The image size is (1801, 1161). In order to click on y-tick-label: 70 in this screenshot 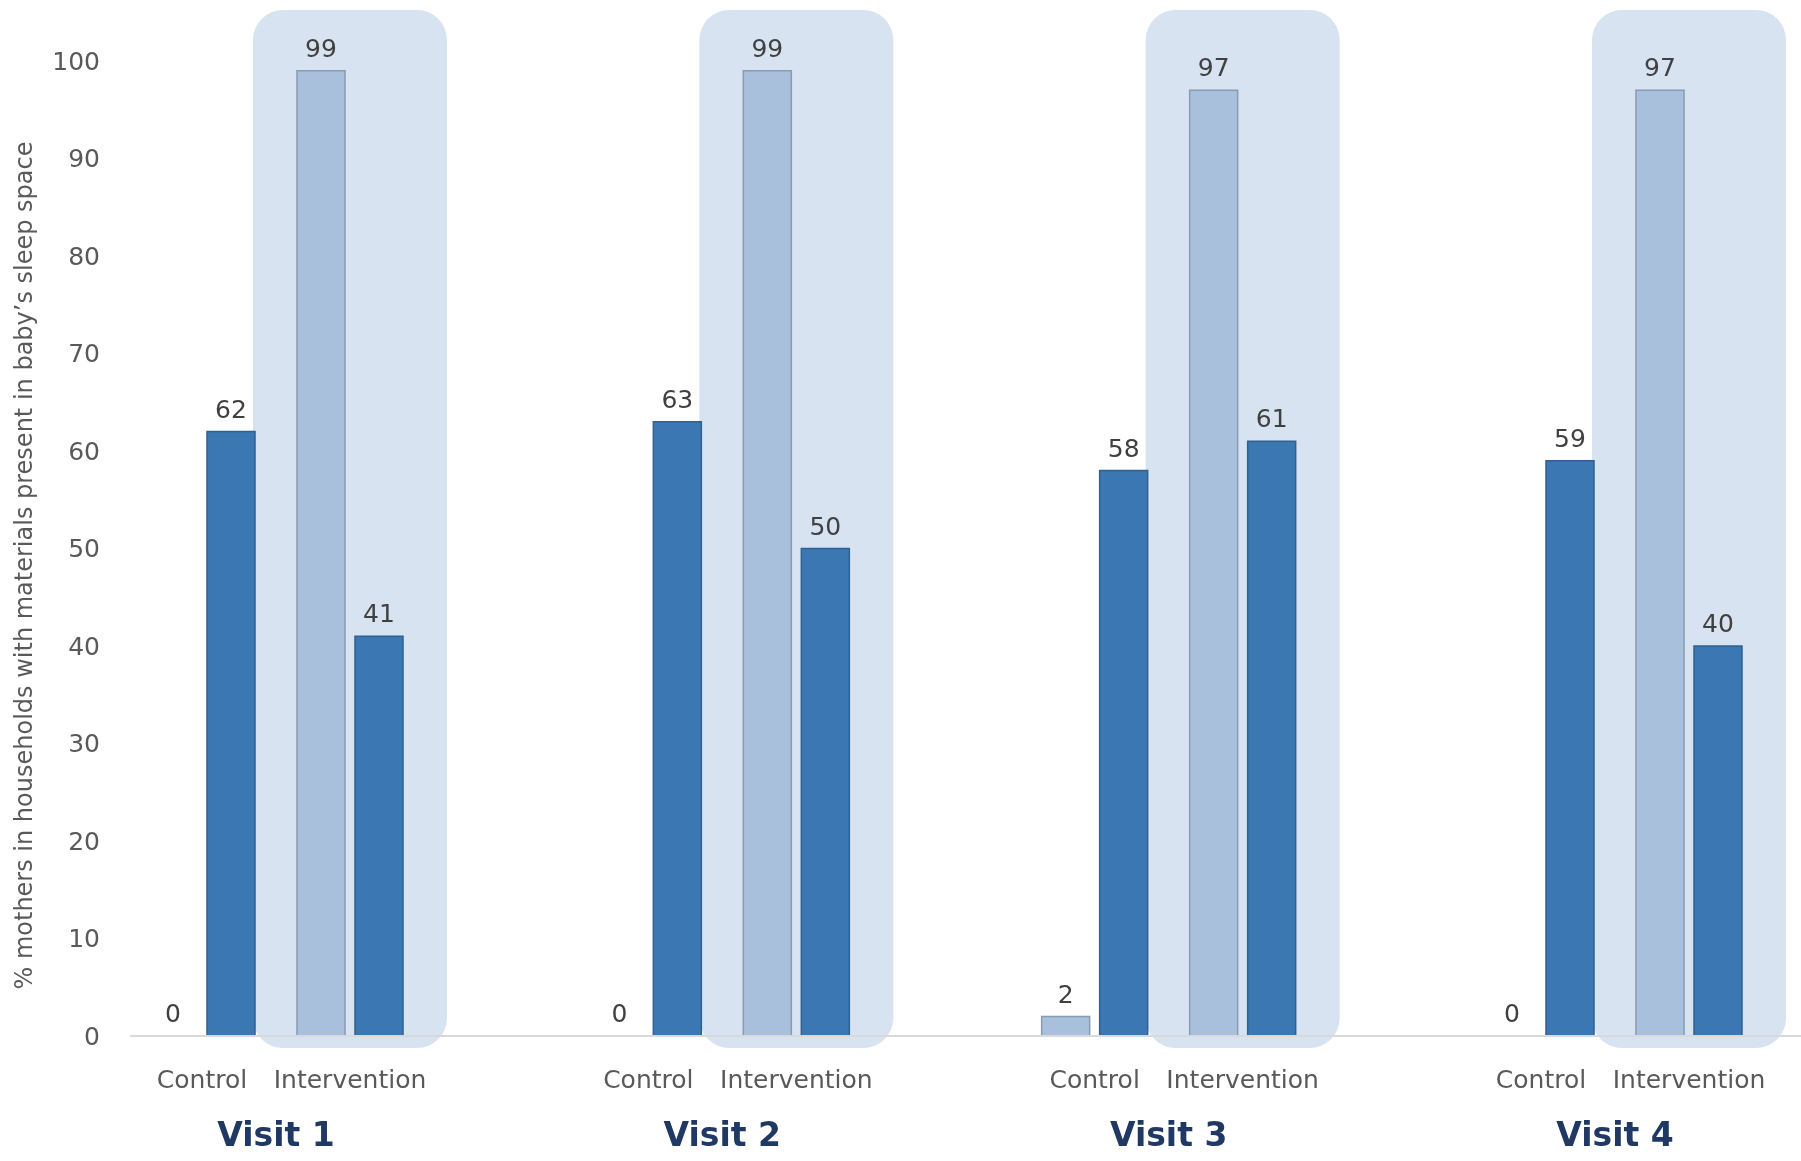, I will do `click(84, 354)`.